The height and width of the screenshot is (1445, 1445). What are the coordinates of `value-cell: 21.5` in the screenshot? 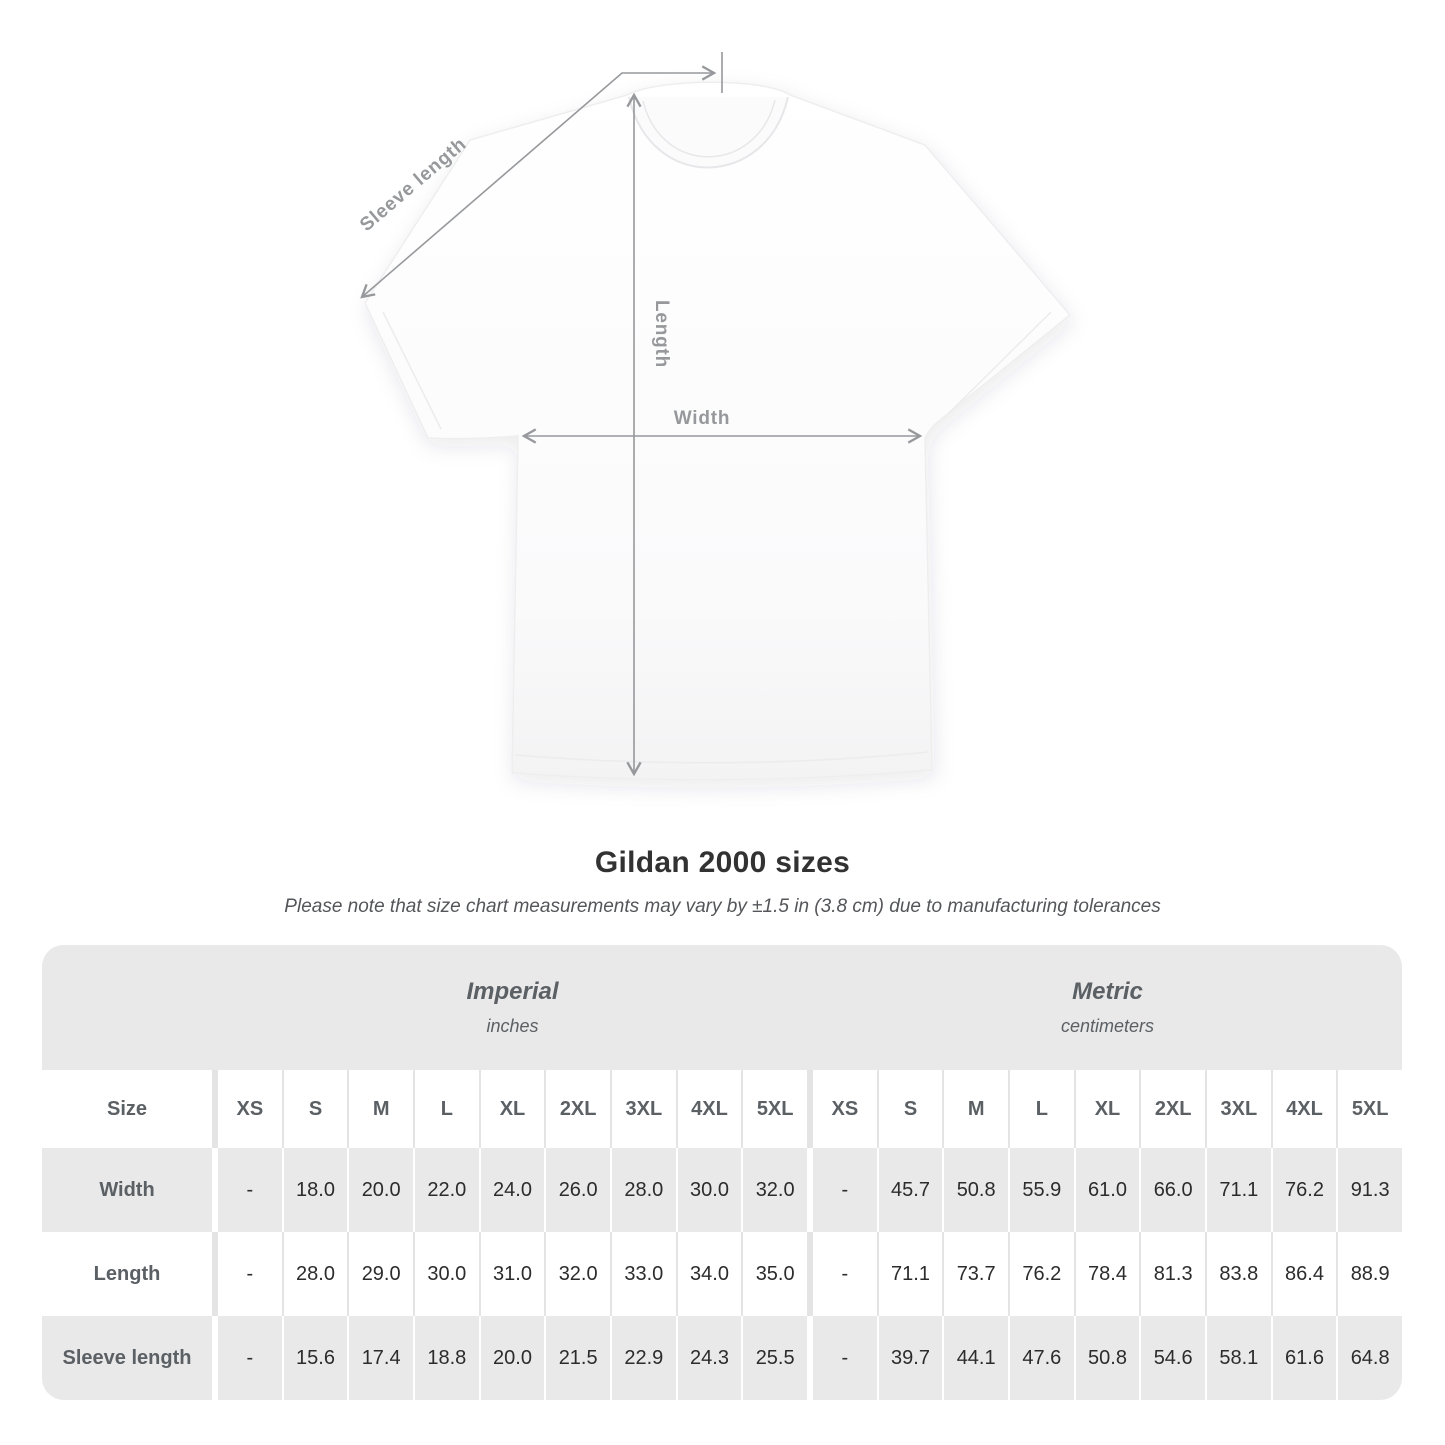 It's located at (578, 1358).